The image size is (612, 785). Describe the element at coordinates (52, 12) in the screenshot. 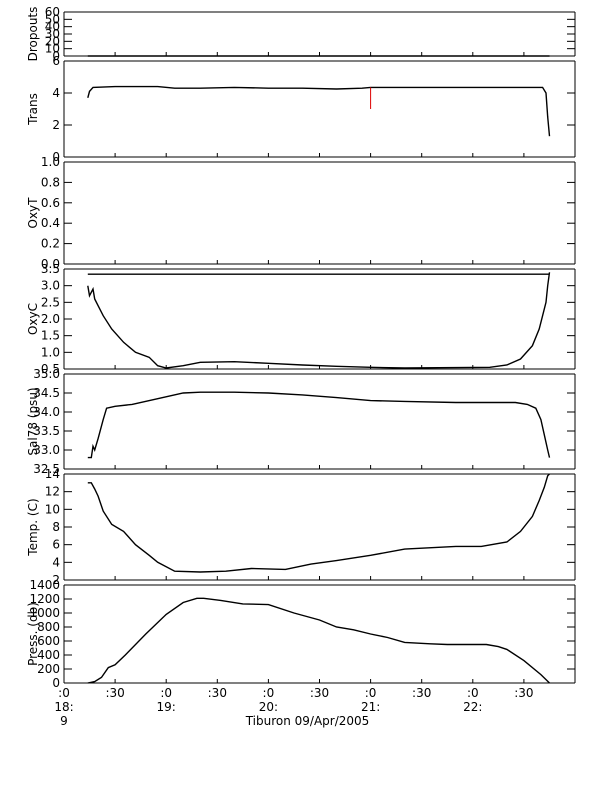

I see `panel-0-ytick-label: 60` at that location.